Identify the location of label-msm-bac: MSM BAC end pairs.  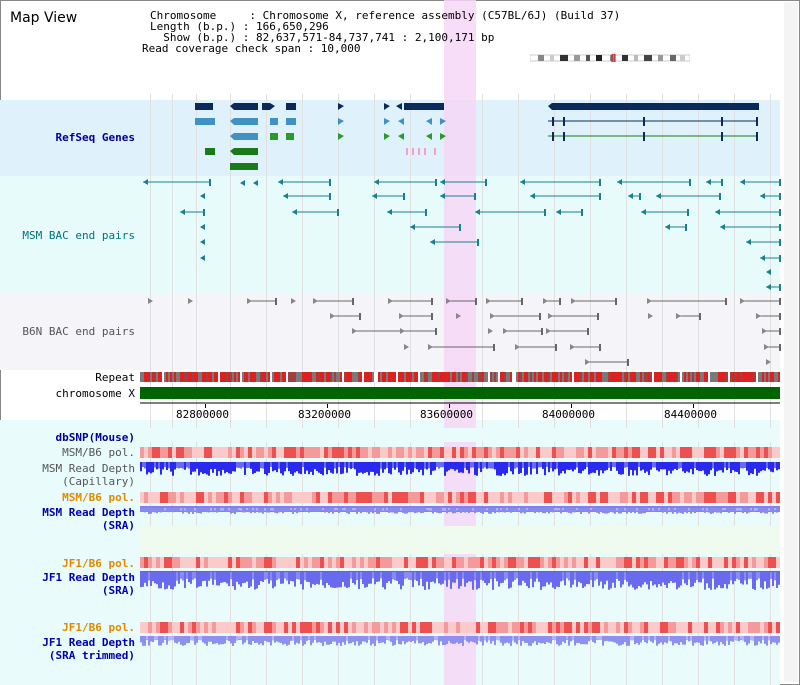
(78, 235).